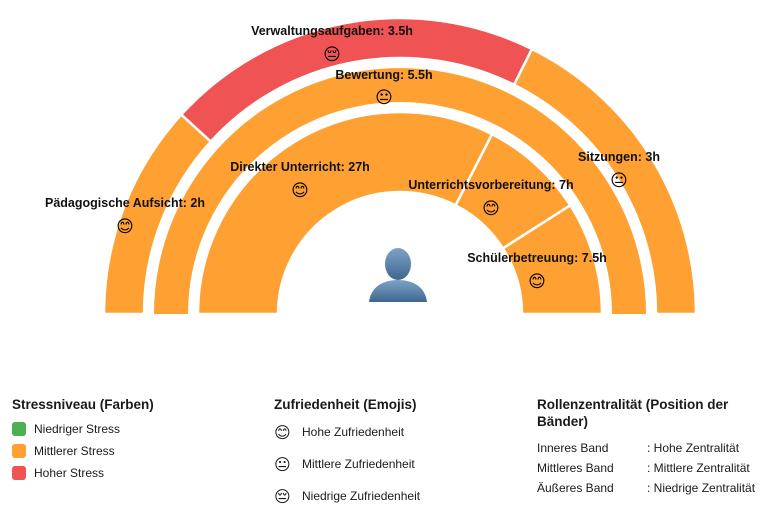  I want to click on segment-label: Verwaltungsaufgaben: 3.5h, so click(332, 31).